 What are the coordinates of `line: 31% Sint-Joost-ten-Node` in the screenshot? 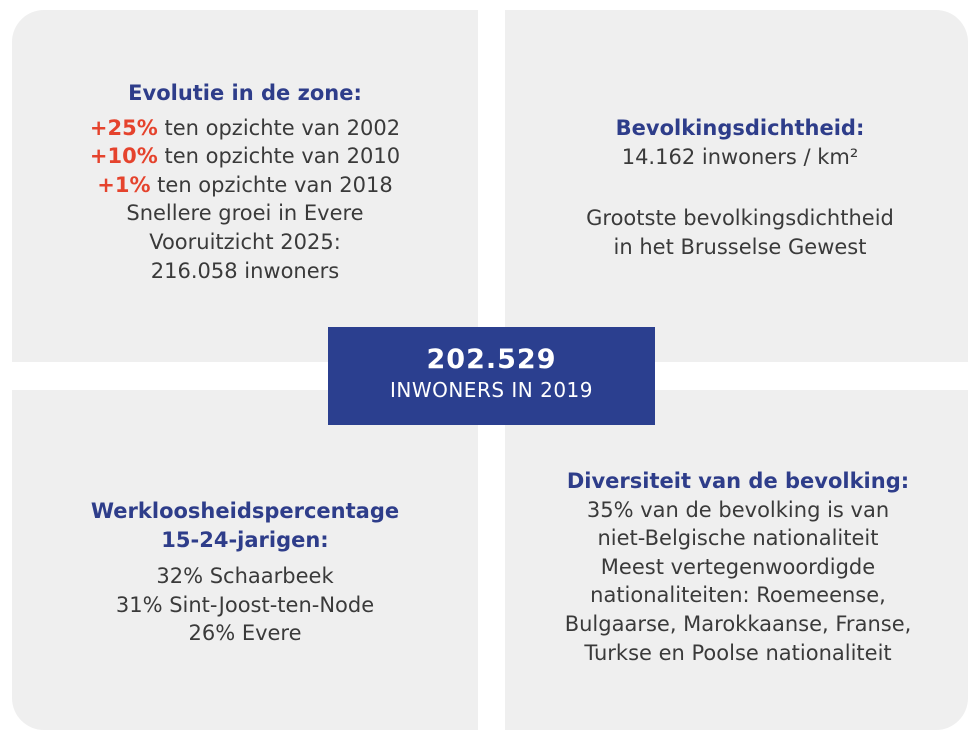 It's located at (245, 604).